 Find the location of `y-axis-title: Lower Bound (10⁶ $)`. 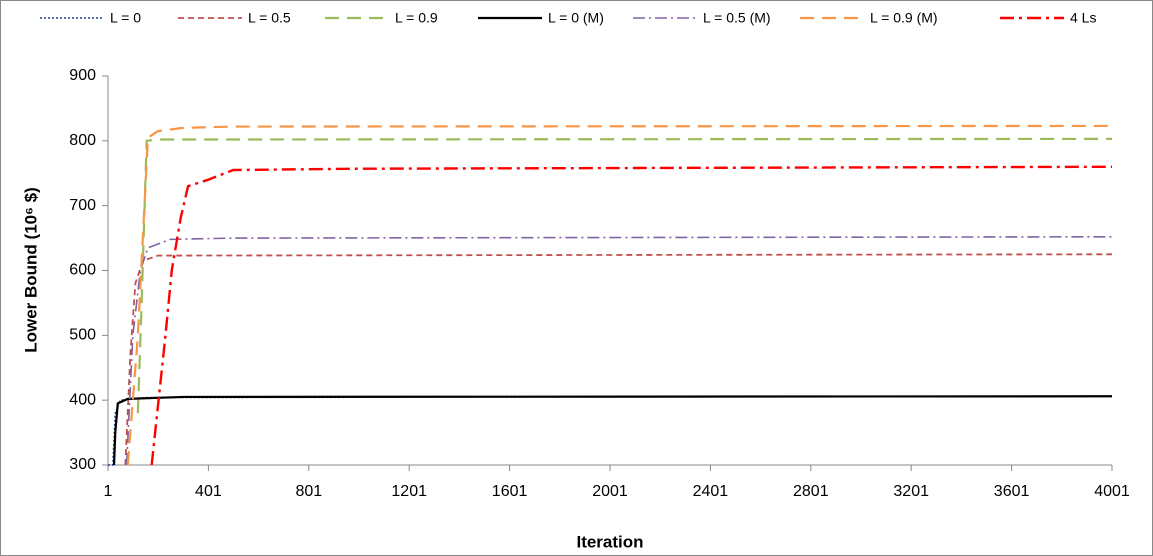

y-axis-title: Lower Bound (10⁶ $) is located at coordinates (30, 270).